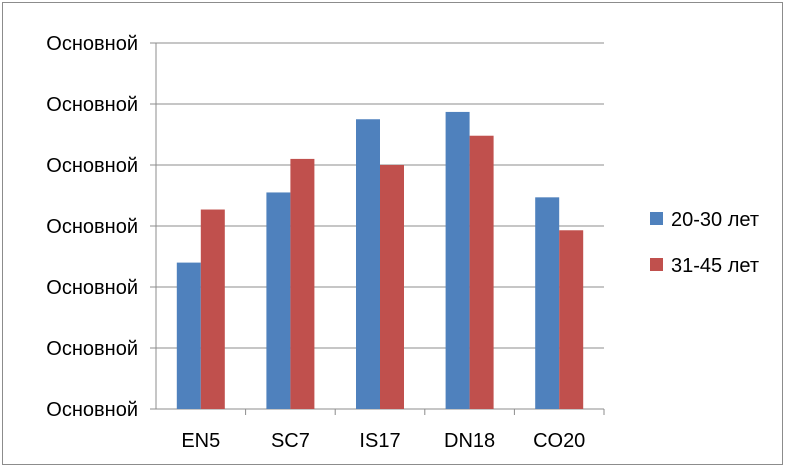 Image resolution: width=787 pixels, height=469 pixels. I want to click on legend-label: 20-30 лет, so click(715, 220).